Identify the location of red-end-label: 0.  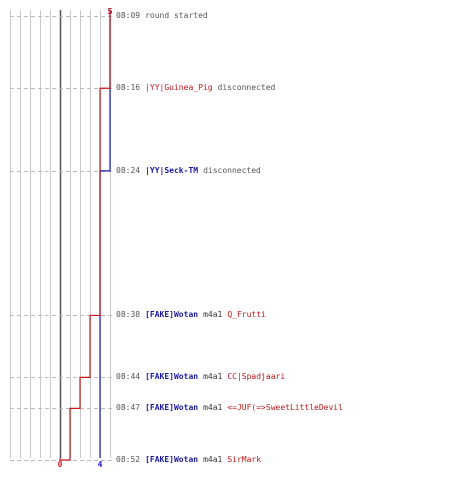
(60, 464).